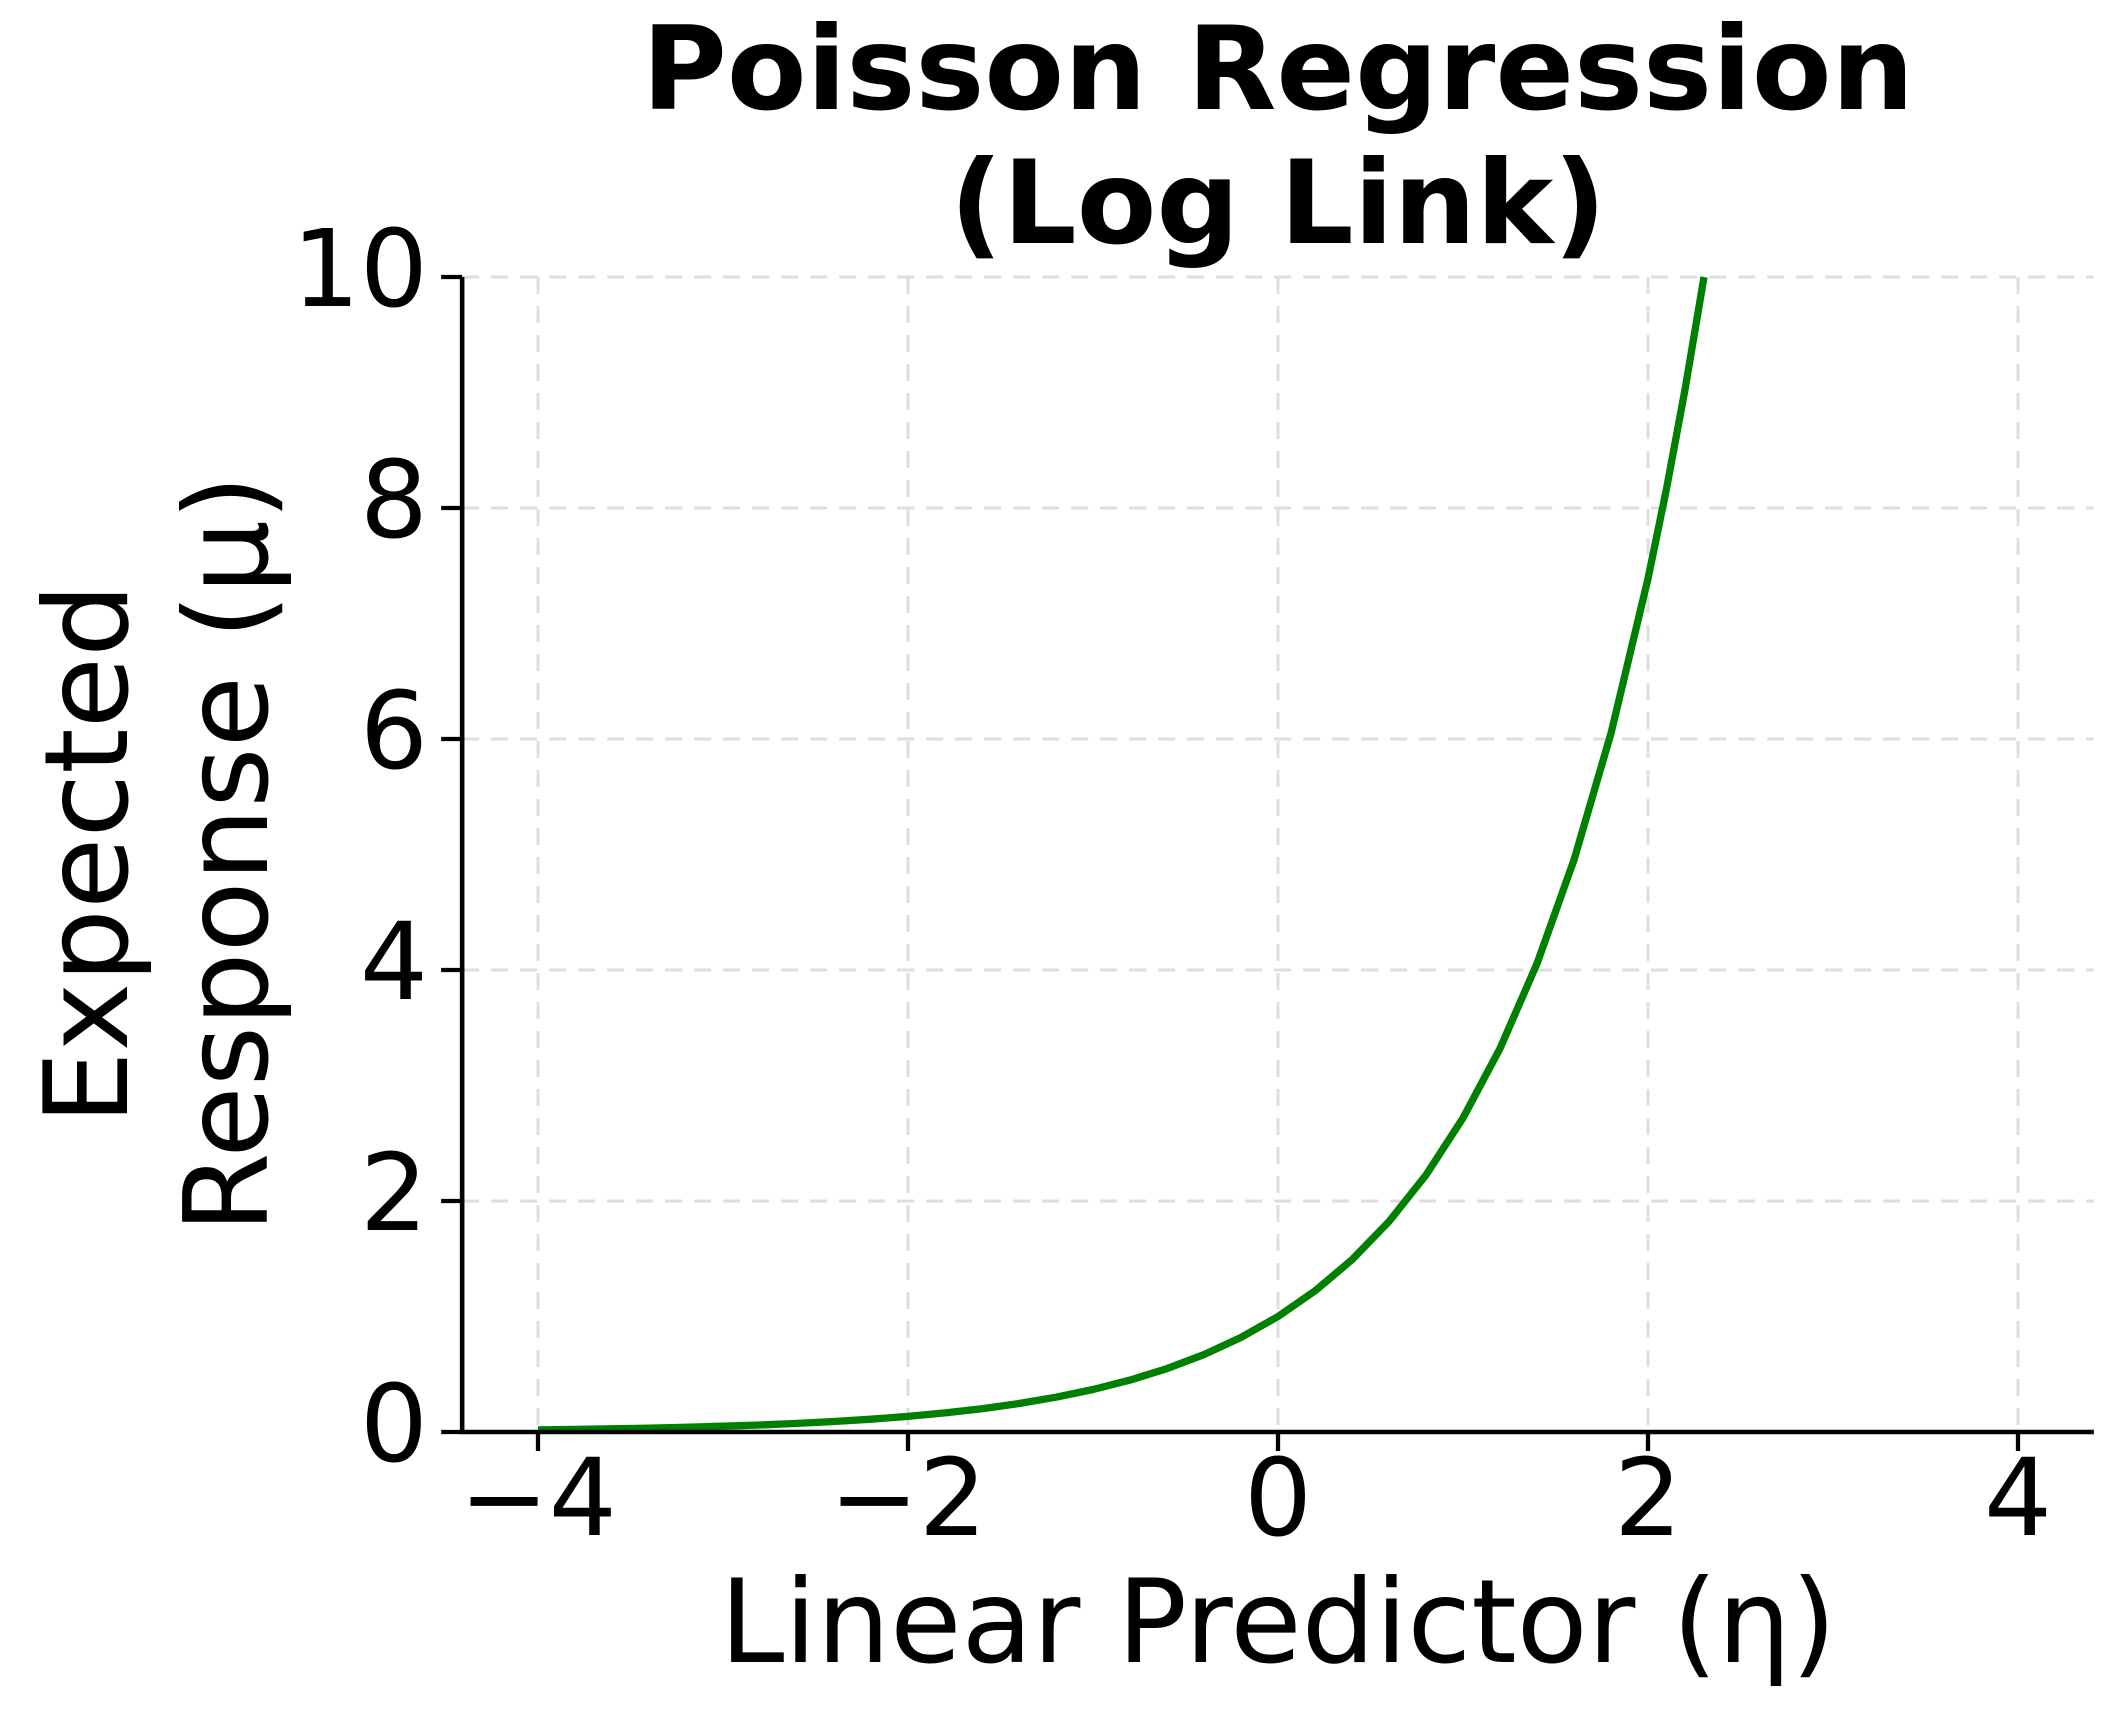  Describe the element at coordinates (393, 963) in the screenshot. I see `y-tick-label: 4` at that location.